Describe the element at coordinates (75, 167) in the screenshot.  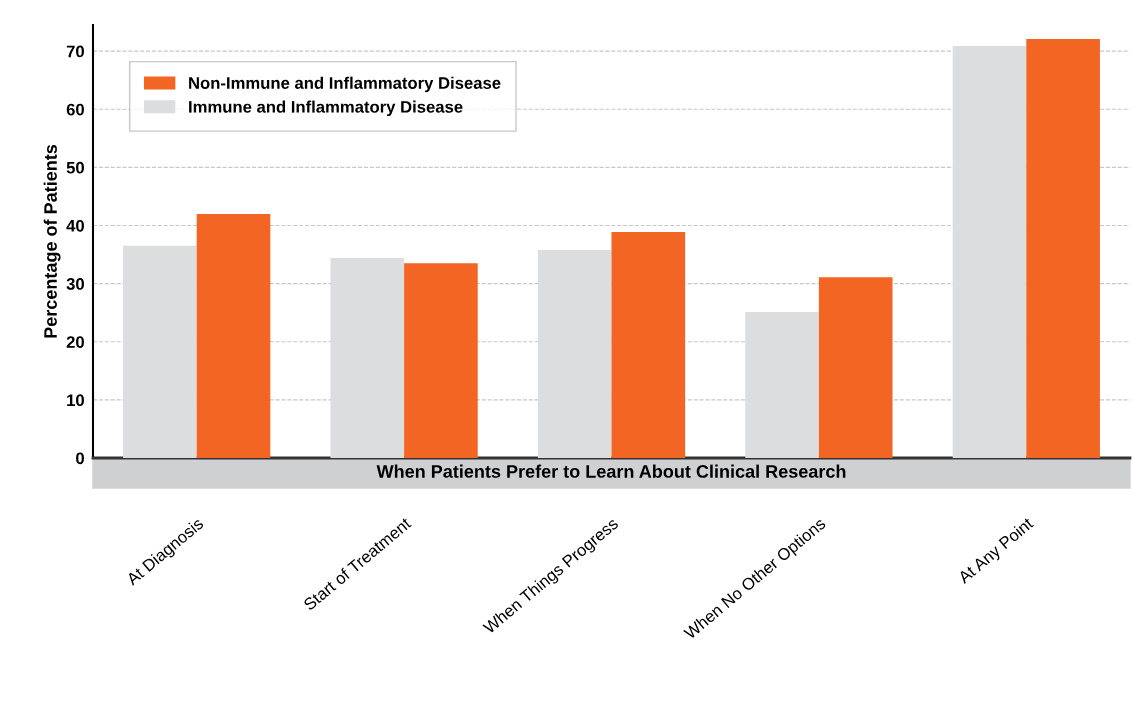
I see `y-tick-label: 50` at that location.